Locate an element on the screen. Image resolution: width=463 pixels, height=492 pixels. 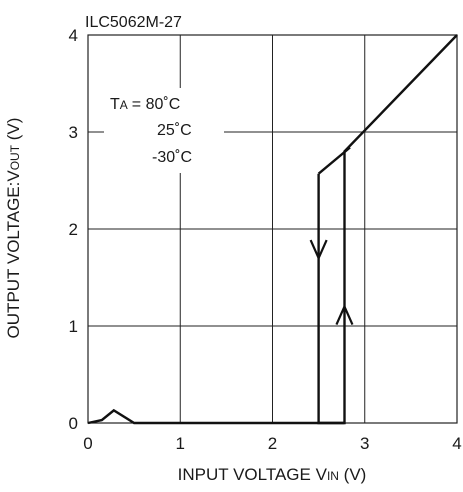
legend: TA = 80˚C 25˚C -30˚C is located at coordinates (164, 130).